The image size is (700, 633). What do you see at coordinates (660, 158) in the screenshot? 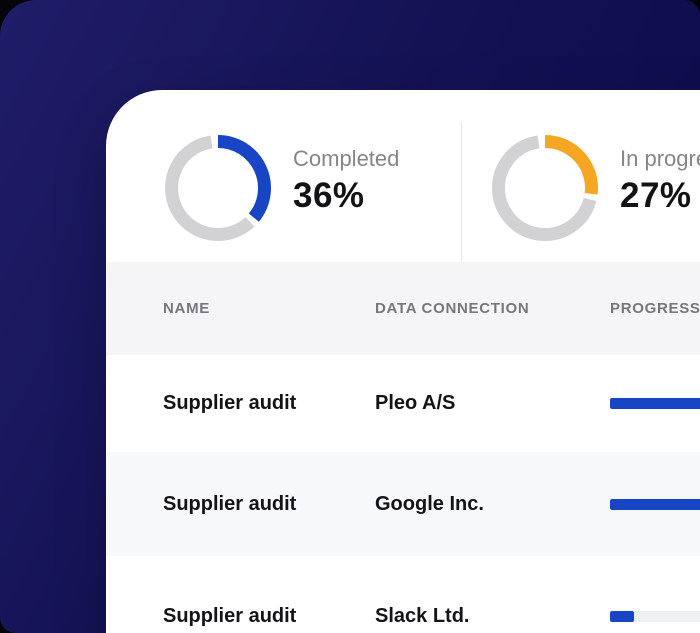
I see `stat-in-progress-label: In progress` at bounding box center [660, 158].